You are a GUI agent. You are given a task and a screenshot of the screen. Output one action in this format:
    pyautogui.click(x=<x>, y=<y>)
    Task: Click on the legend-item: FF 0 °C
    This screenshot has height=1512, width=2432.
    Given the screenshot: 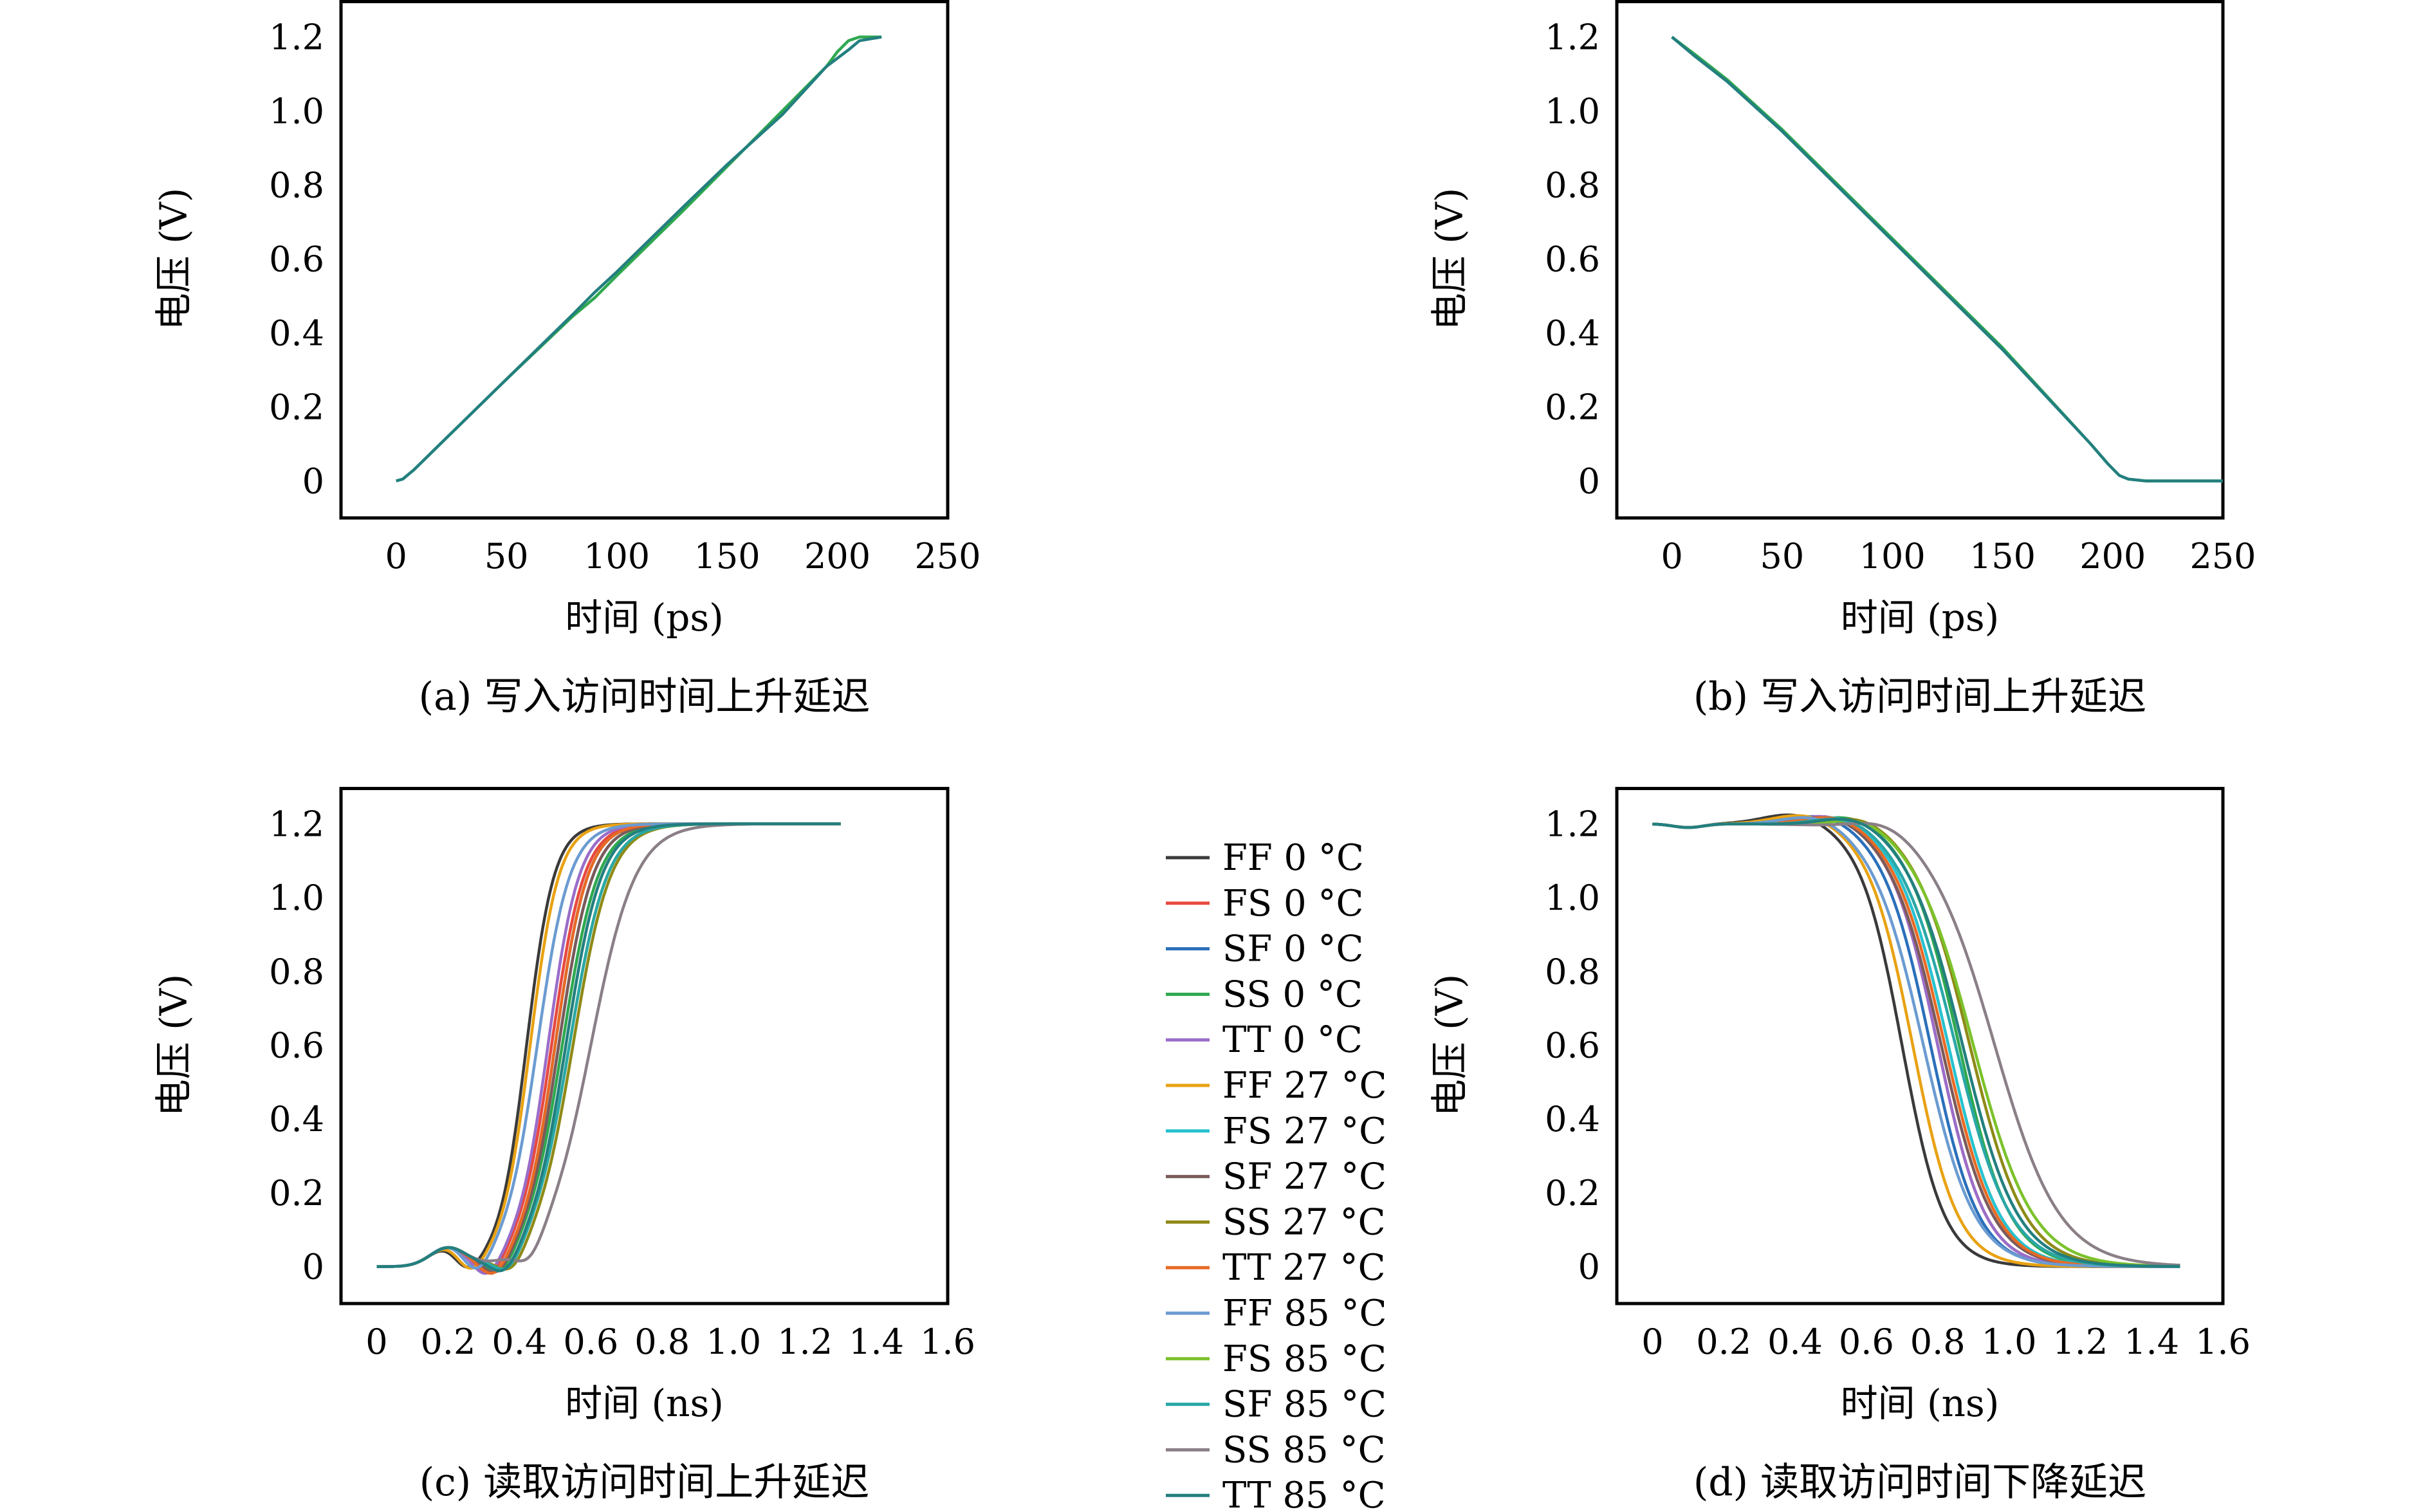 What is the action you would take?
    pyautogui.click(x=1265, y=858)
    